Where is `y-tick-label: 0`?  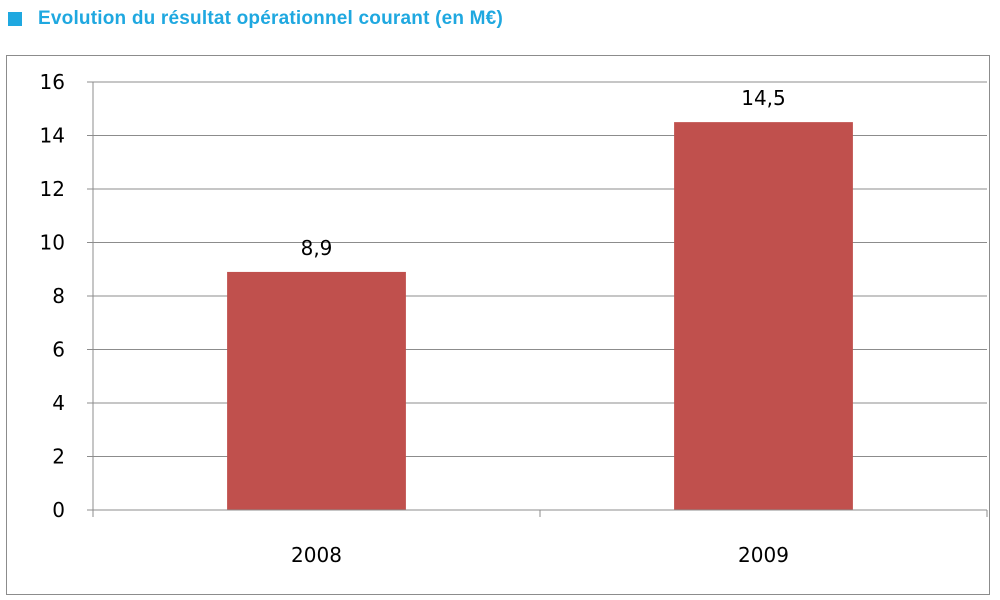
y-tick-label: 0 is located at coordinates (58, 510).